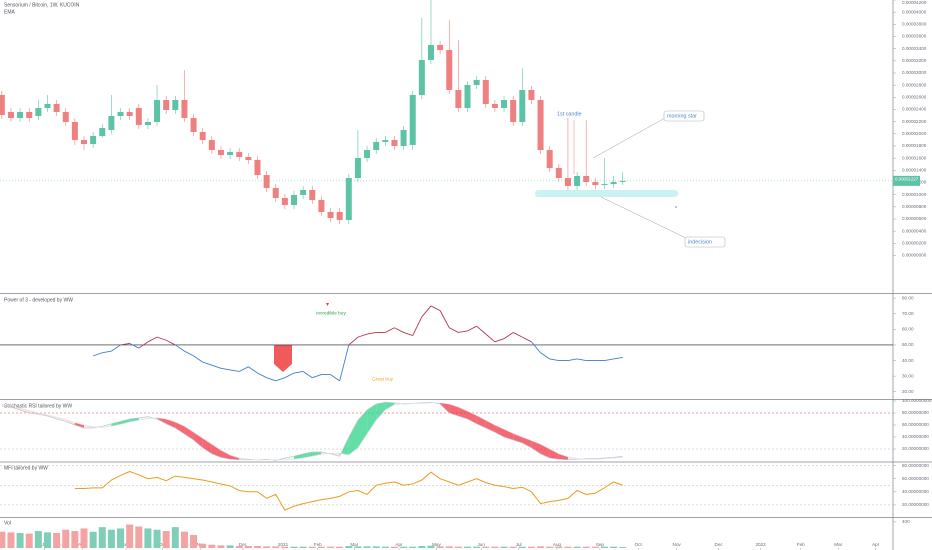  I want to click on y-tick-label: 0.00000600, so click(914, 218).